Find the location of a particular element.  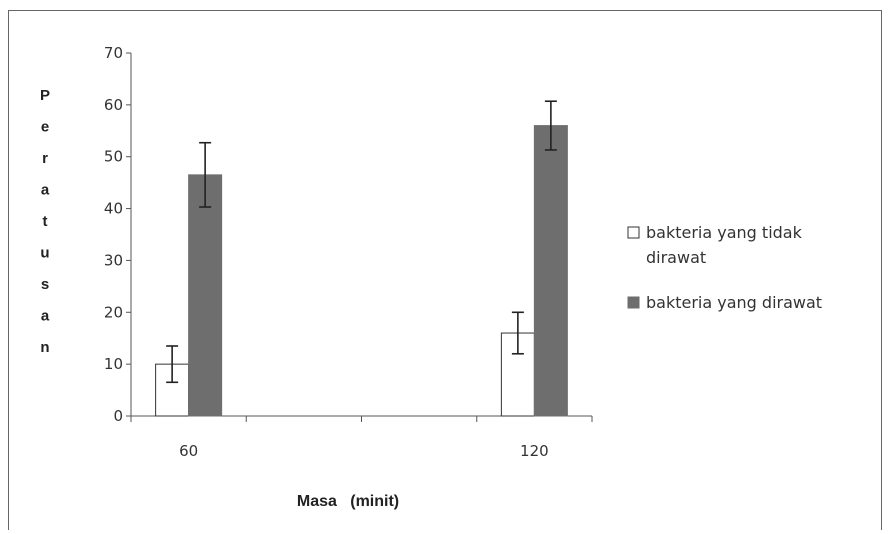

x-axis-label: Masa (minit) is located at coordinates (348, 501).